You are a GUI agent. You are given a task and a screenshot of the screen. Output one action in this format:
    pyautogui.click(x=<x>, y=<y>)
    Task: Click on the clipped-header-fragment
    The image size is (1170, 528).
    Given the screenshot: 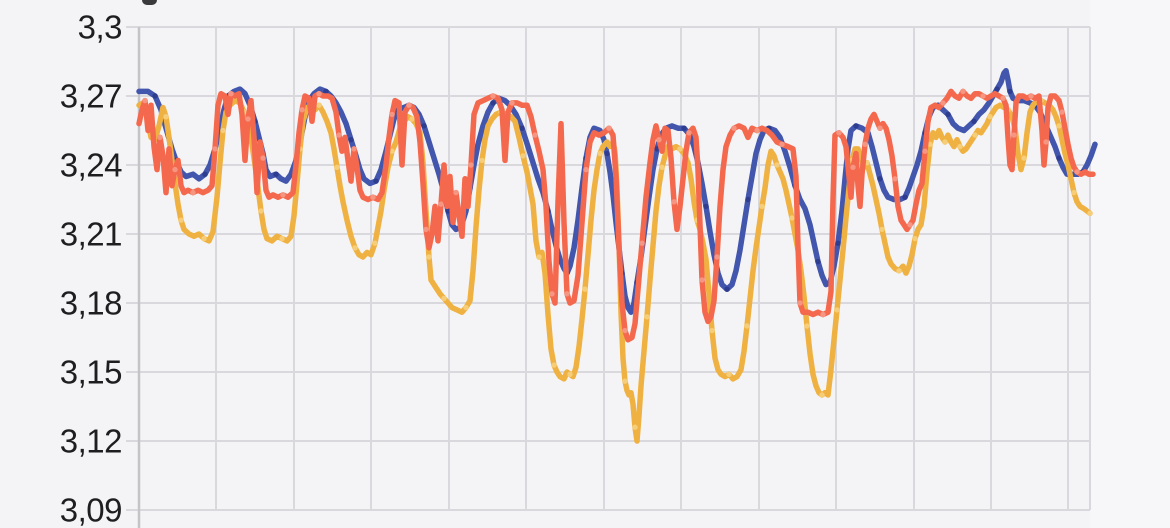 What is the action you would take?
    pyautogui.click(x=149, y=2)
    